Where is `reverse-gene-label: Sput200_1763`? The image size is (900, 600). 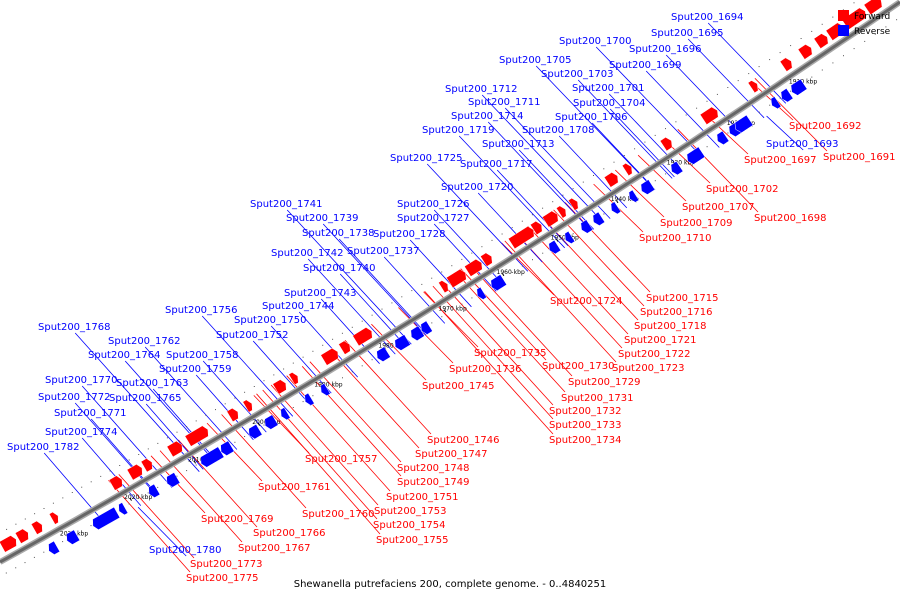
reverse-gene-label: Sput200_1763 is located at coordinates (152, 383).